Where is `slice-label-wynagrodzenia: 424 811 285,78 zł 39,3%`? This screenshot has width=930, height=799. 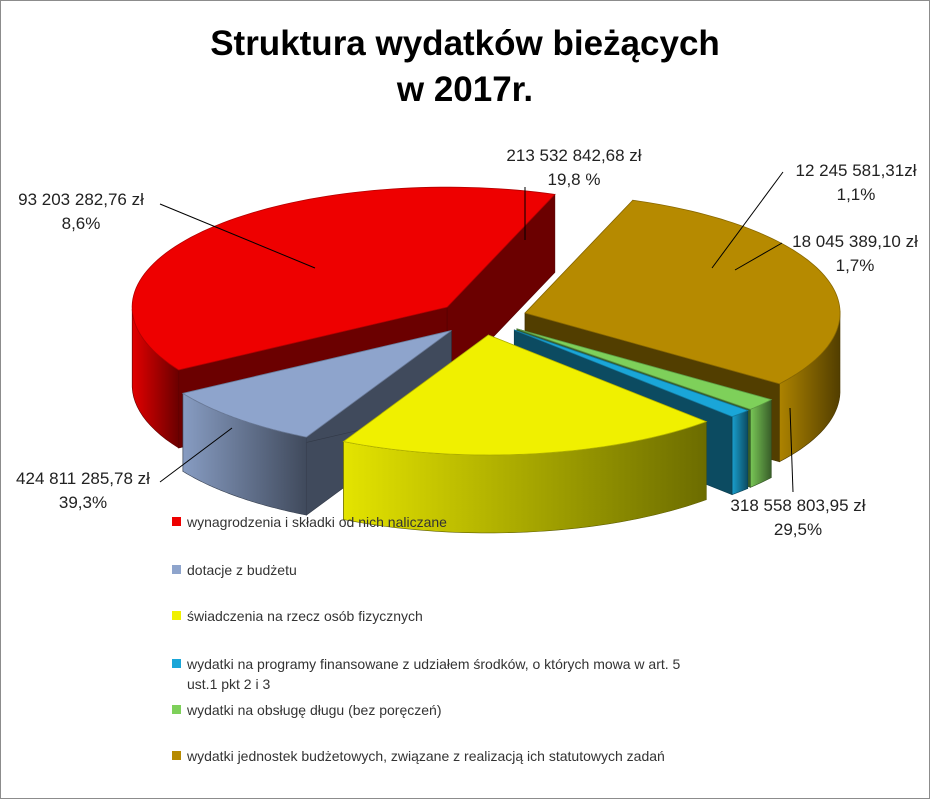
slice-label-wynagrodzenia: 424 811 285,78 zł 39,3% is located at coordinates (83, 491).